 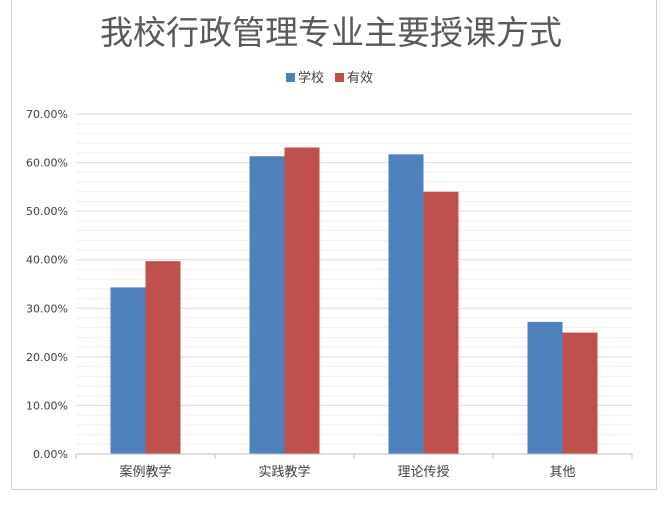 What do you see at coordinates (339, 77) in the screenshot?
I see `legend-swatch-effective` at bounding box center [339, 77].